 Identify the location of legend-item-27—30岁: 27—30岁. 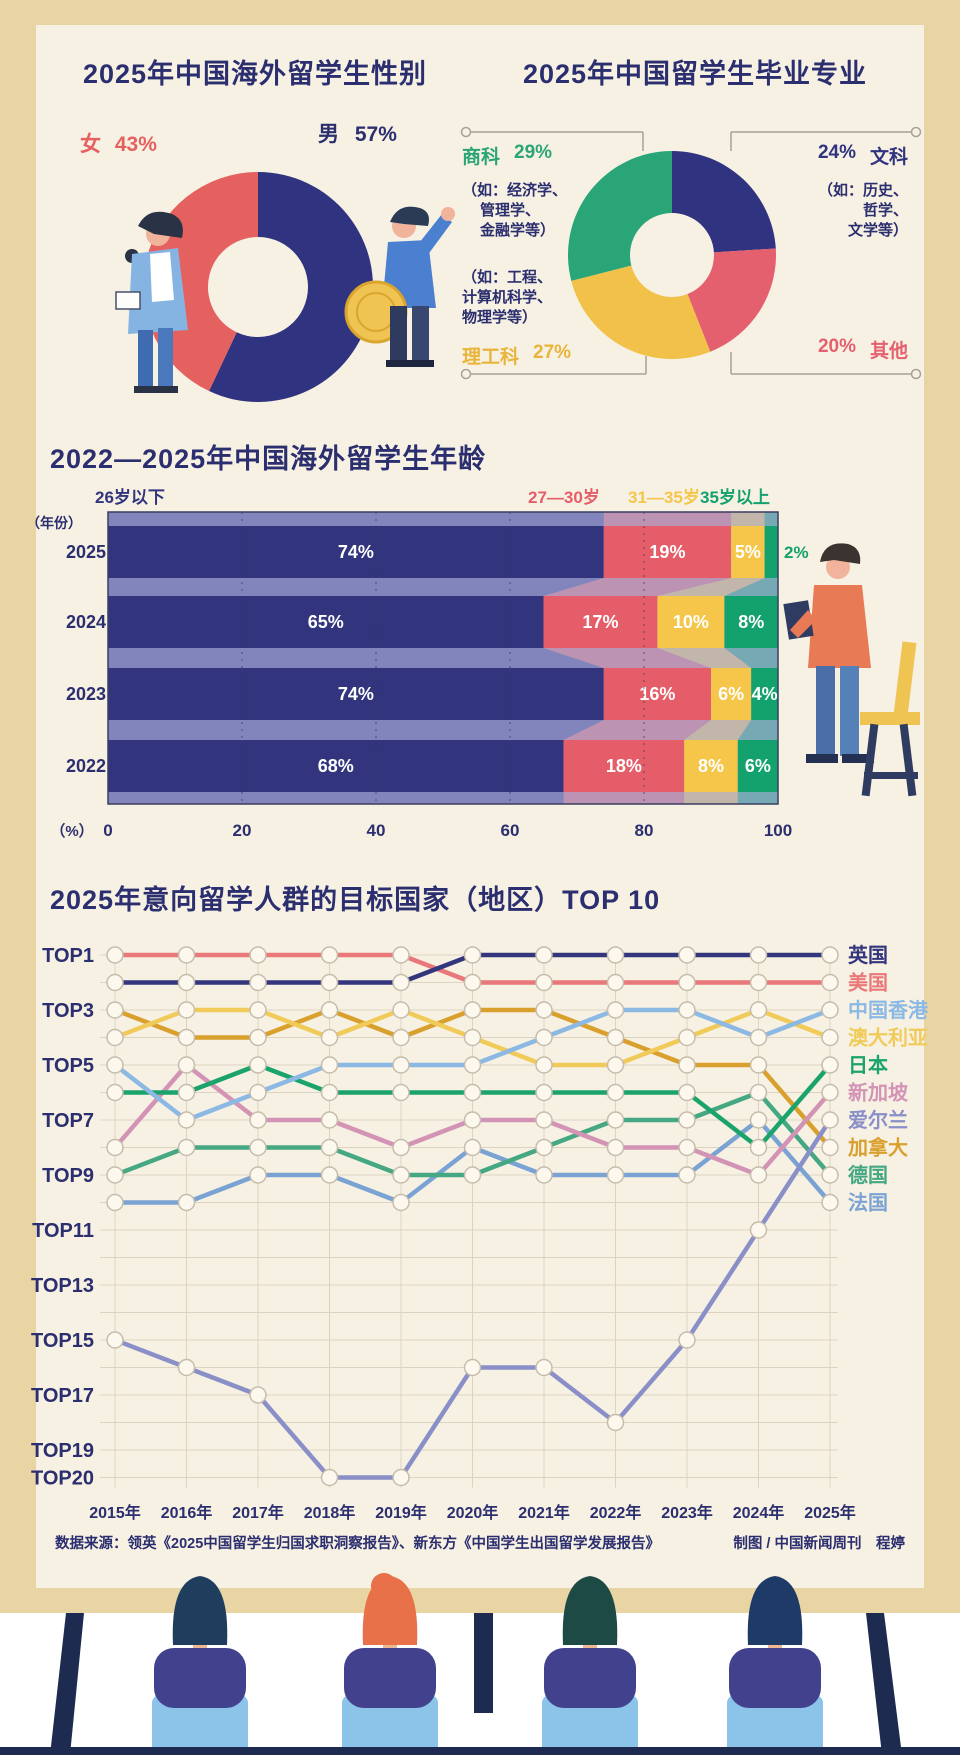
(564, 497).